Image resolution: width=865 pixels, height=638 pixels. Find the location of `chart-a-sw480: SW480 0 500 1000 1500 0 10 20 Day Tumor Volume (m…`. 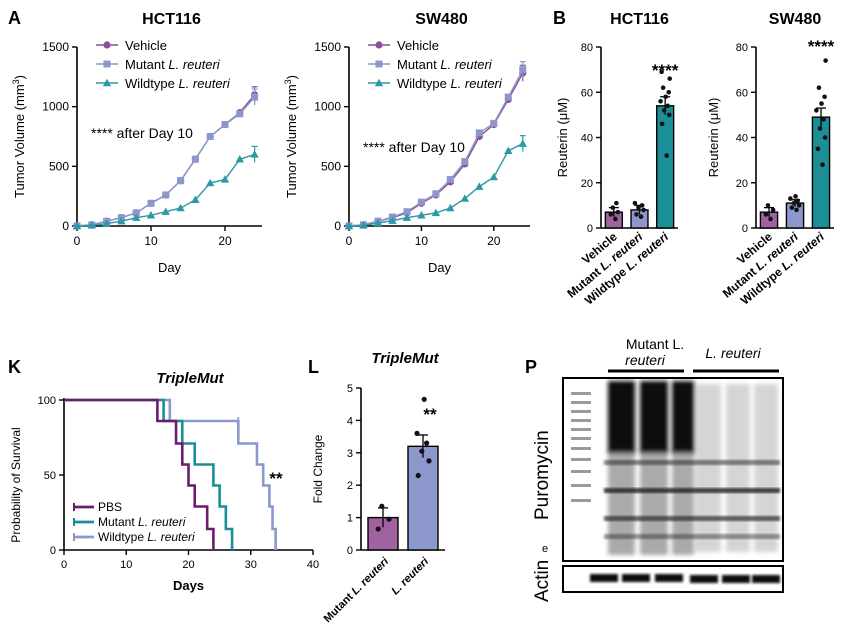

chart-a-sw480: SW480 0 500 1000 1500 0 10 20 Day Tumor Volume (m… is located at coordinates (406, 143).